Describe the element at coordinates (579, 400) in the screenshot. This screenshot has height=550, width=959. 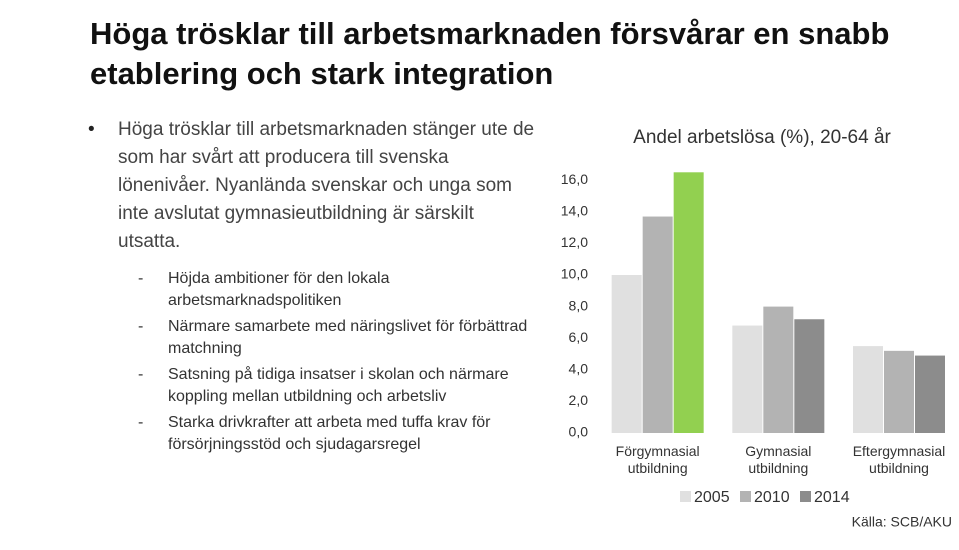
I see `y-tick-label: 2,0` at that location.